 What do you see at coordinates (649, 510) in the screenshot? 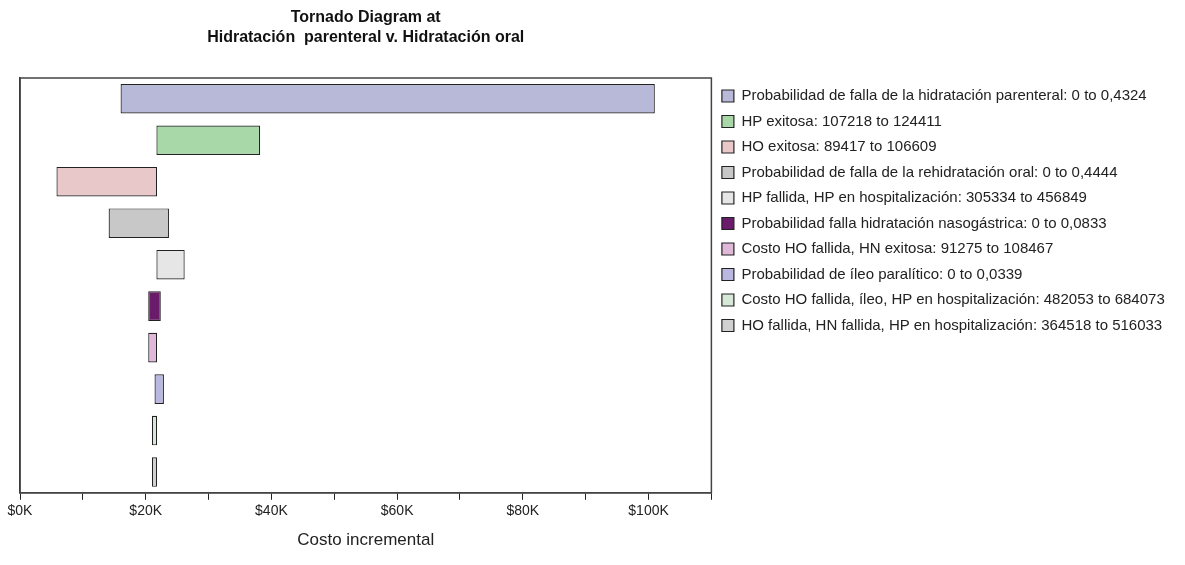
I see `x-tick-label: $100K` at bounding box center [649, 510].